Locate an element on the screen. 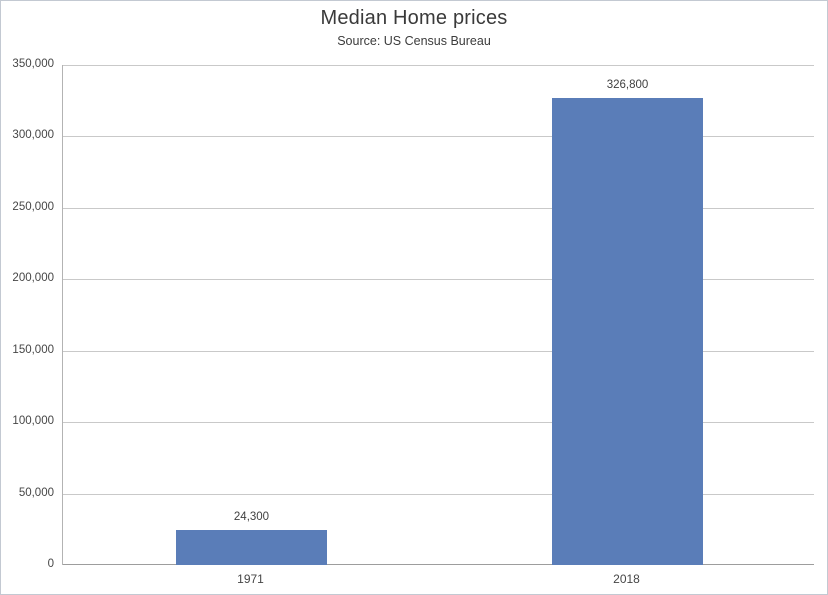  y-tick-label: 150,000 is located at coordinates (33, 350).